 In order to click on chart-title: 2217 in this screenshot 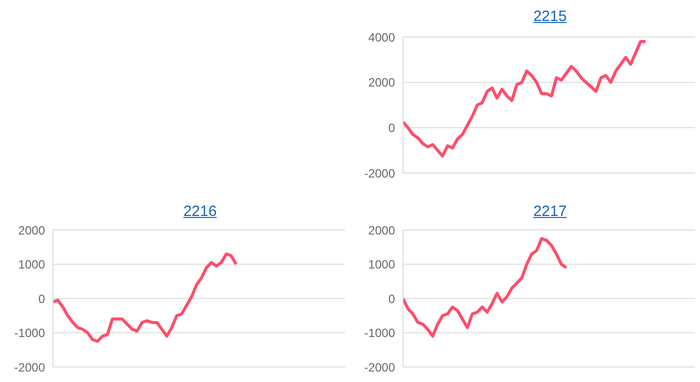, I will do `click(550, 212)`.